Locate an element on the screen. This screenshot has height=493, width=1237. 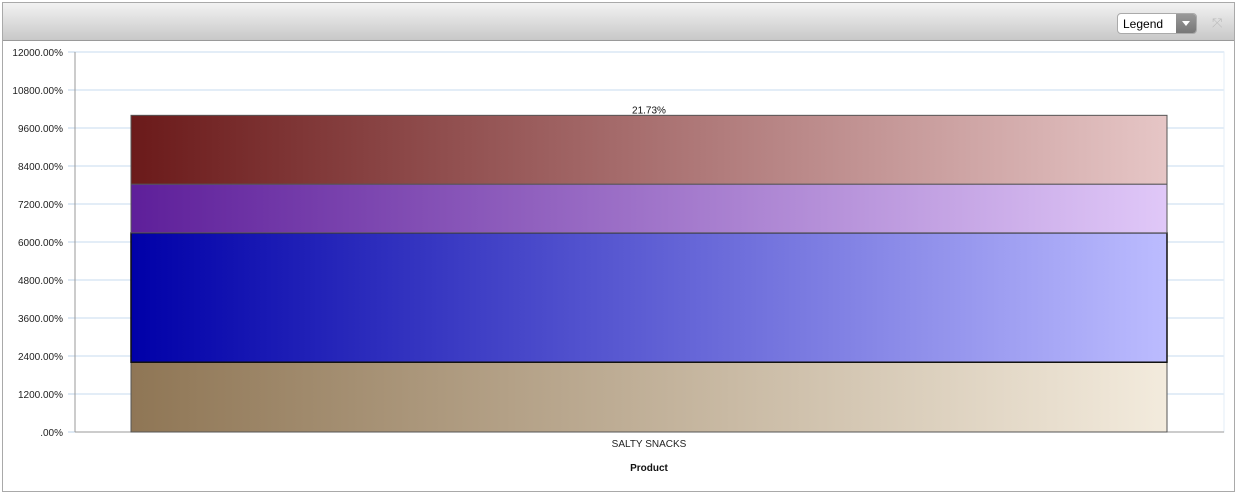
x-tick-label: SALTY SNACKS is located at coordinates (649, 444).